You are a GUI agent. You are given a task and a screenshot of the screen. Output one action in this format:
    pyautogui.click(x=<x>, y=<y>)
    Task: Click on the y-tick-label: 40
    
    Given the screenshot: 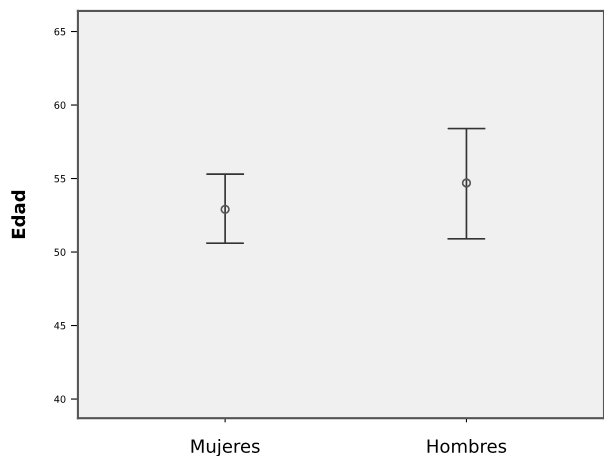 What is the action you would take?
    pyautogui.click(x=60, y=399)
    